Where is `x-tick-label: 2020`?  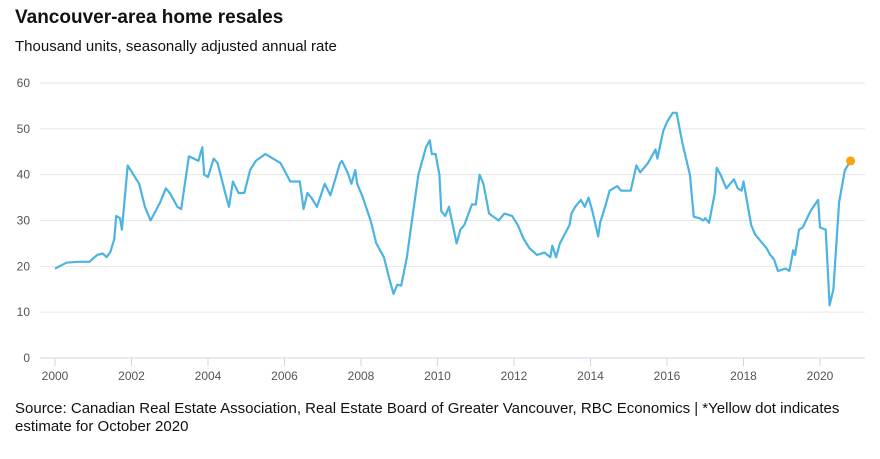
x-tick-label: 2020 is located at coordinates (820, 376).